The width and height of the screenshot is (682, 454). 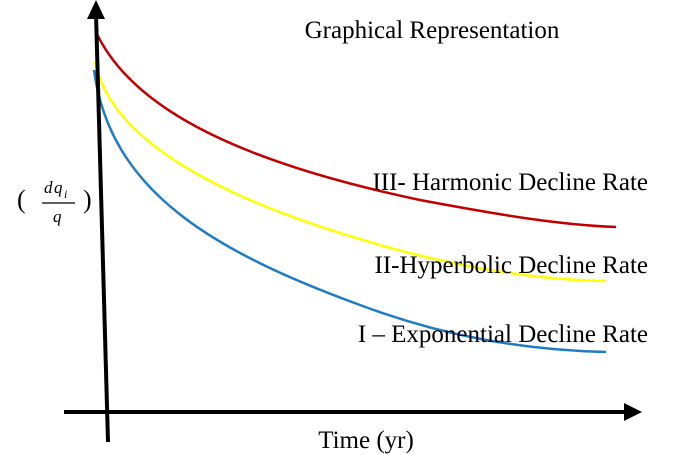 I want to click on y-axis-label: ( d q i q ), so click(x=54, y=202).